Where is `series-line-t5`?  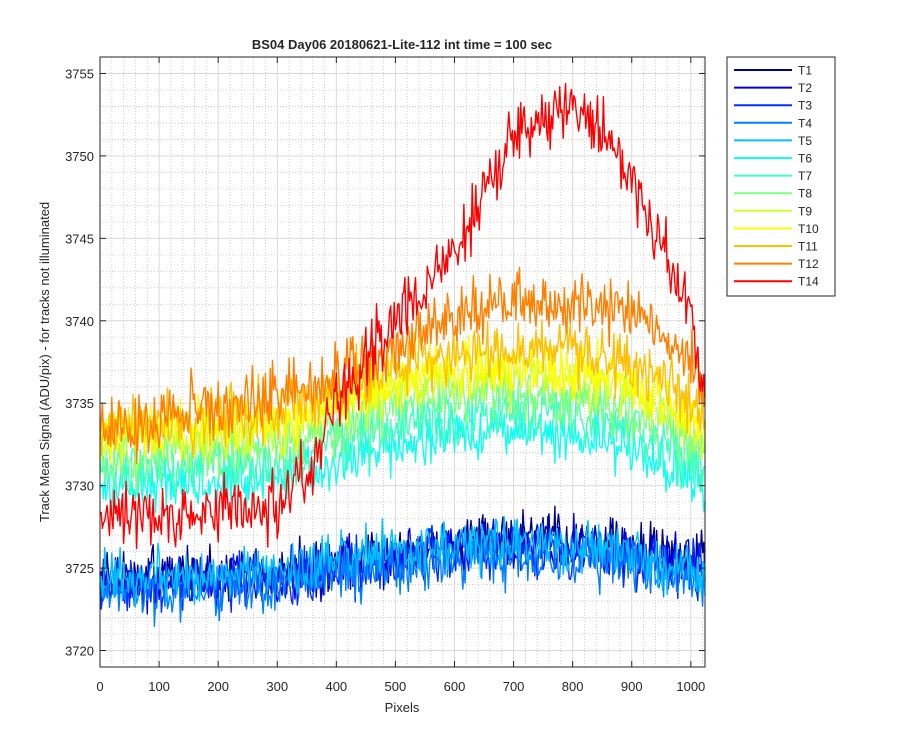 series-line-t5 is located at coordinates (402, 562).